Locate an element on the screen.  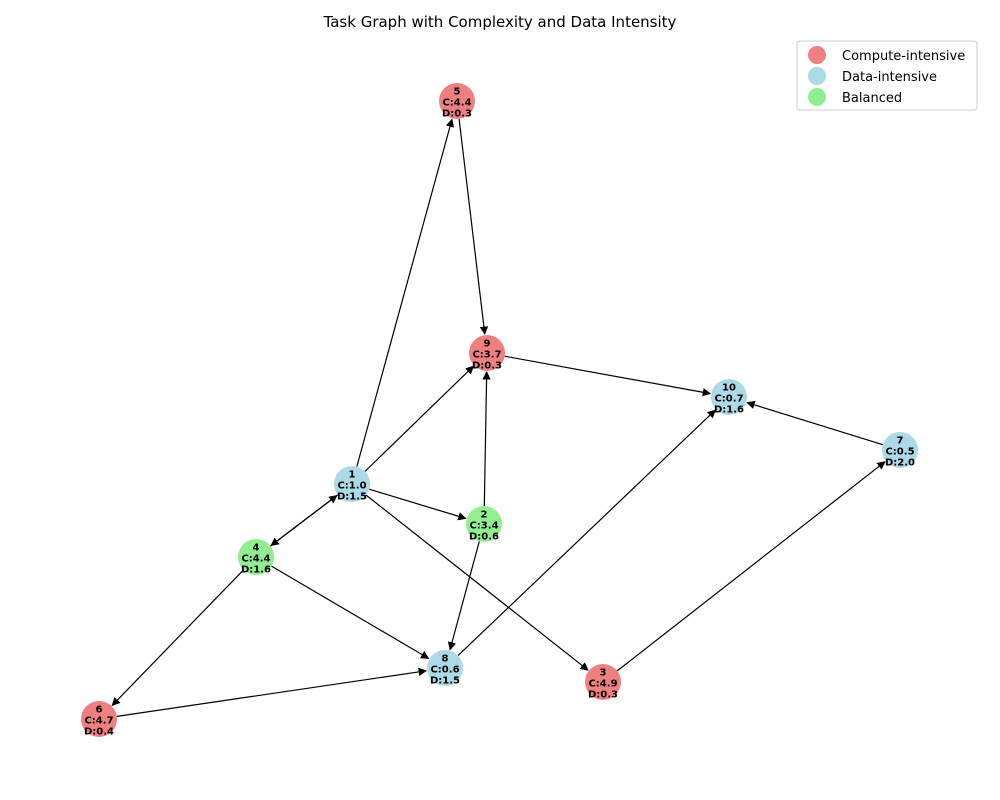
node-5-c-label: C:4.4 is located at coordinates (456, 103).